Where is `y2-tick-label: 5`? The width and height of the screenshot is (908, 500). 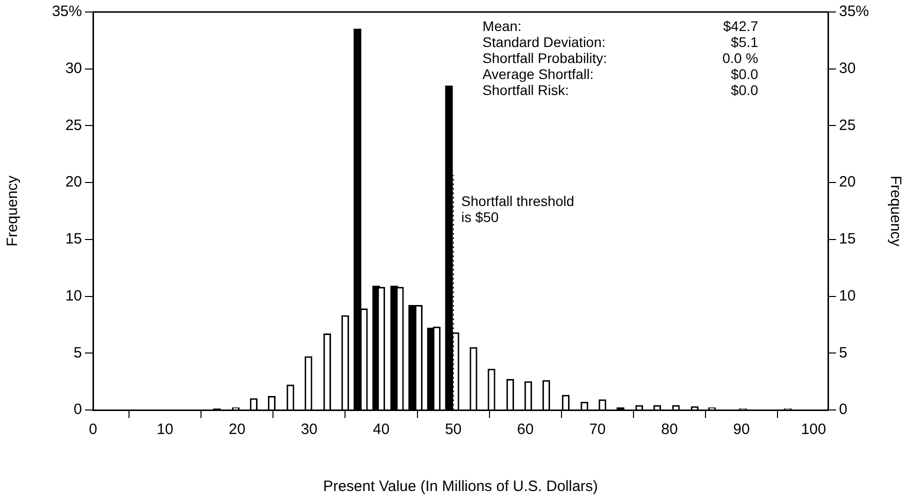 y2-tick-label: 5 is located at coordinates (843, 353).